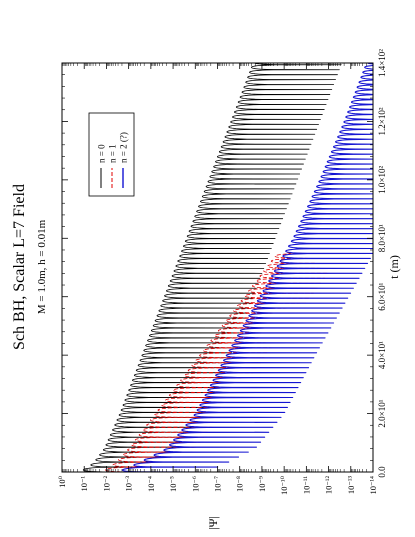 The image size is (415, 537). I want to click on y-tick-label: 10⁻¹, so click(84, 484).